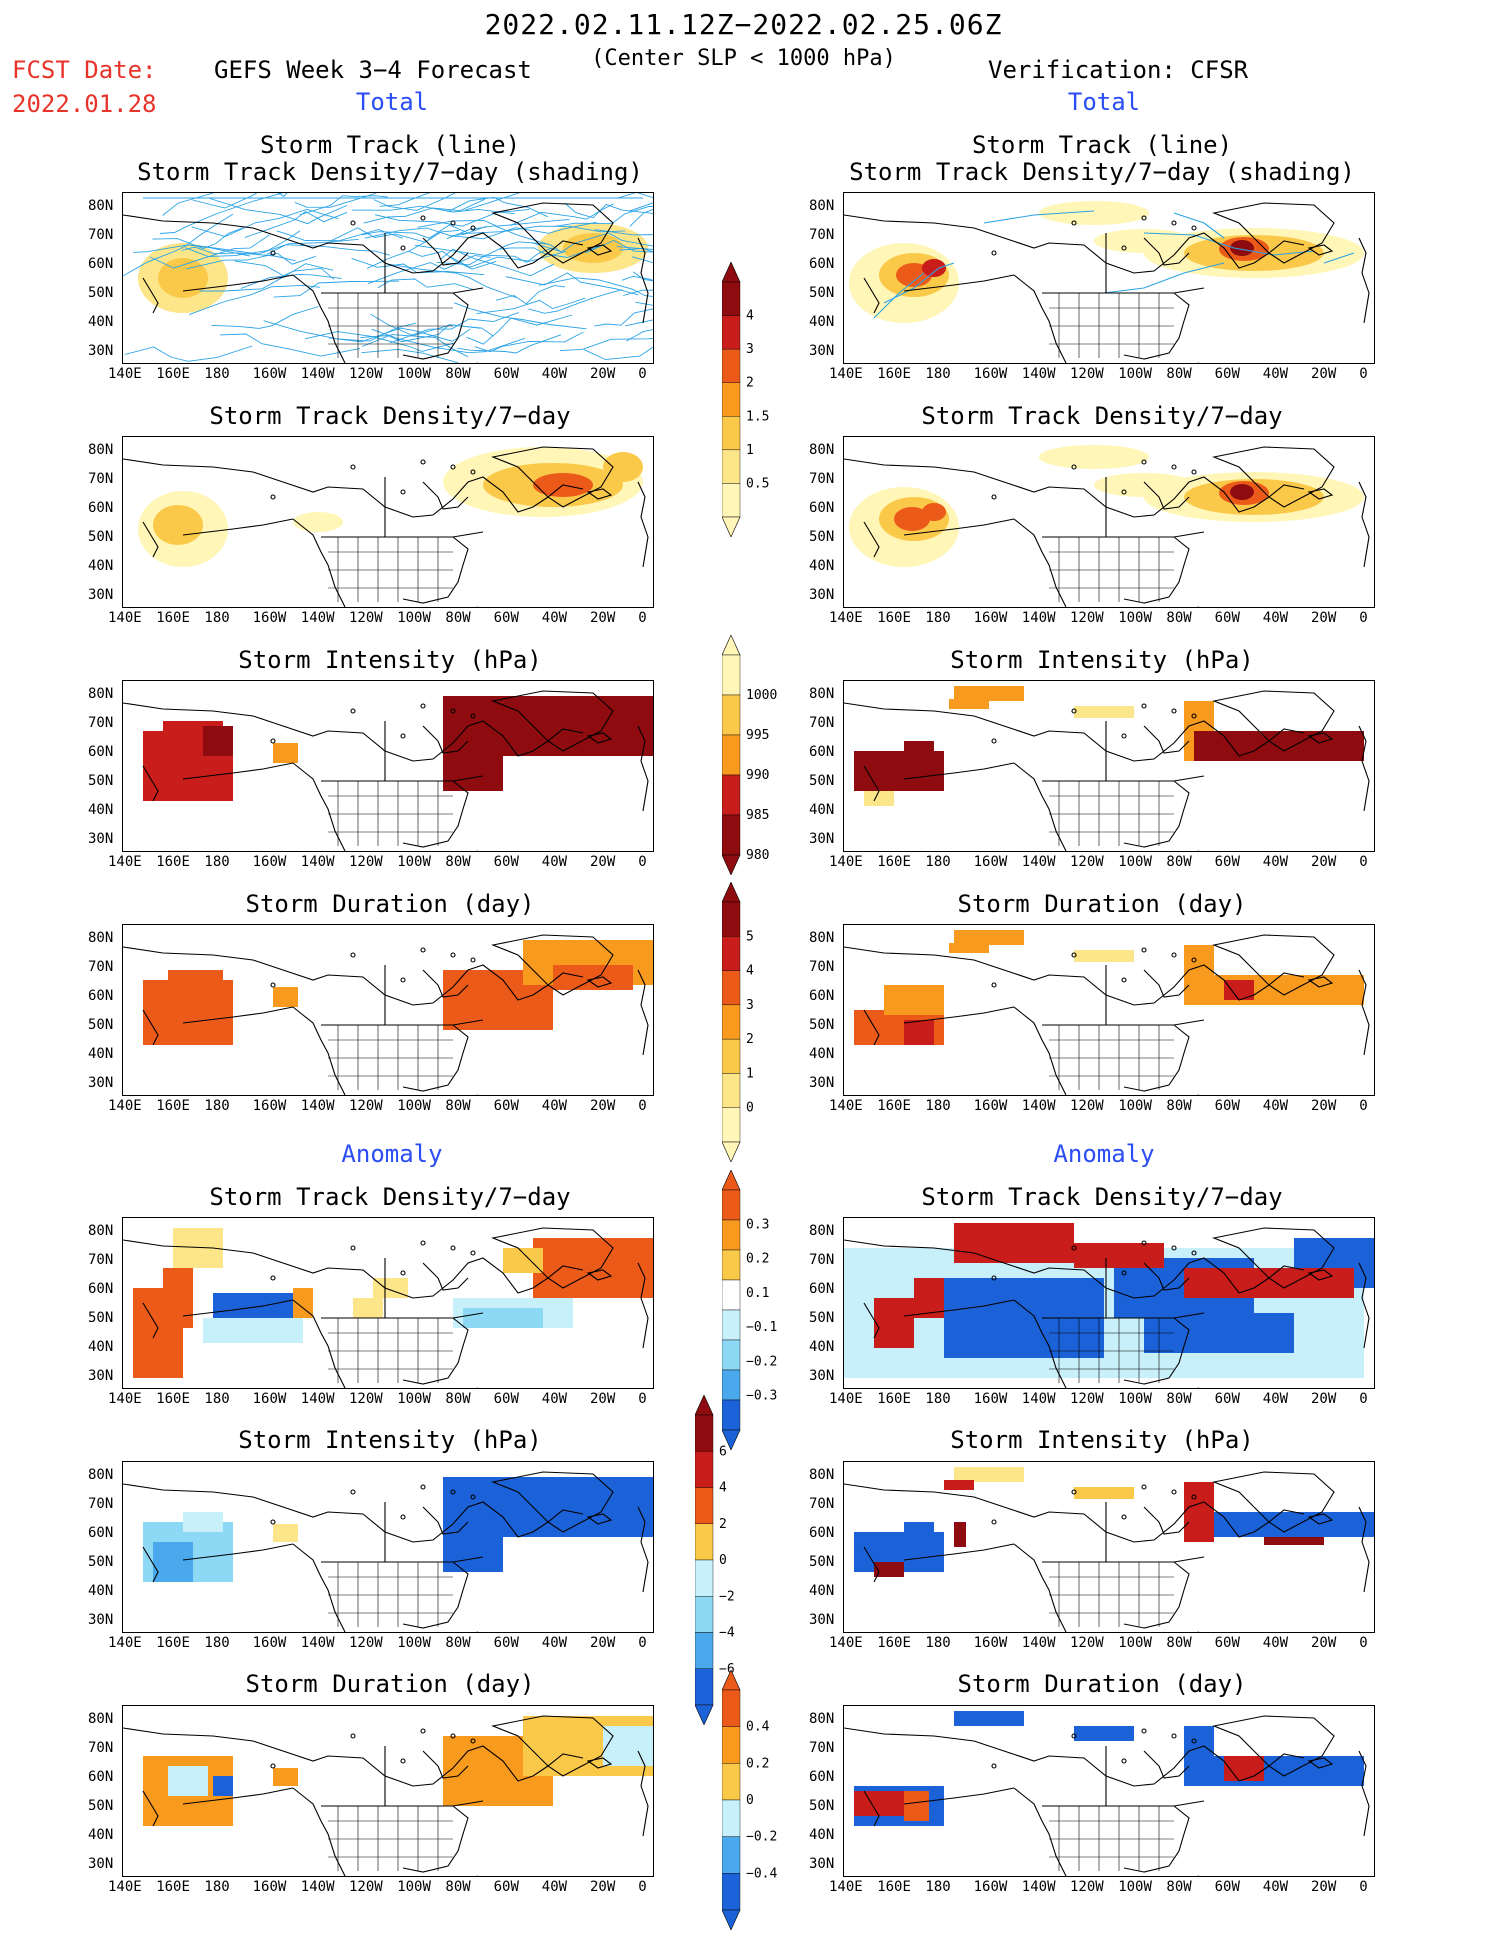 This screenshot has height=1934, width=1487. What do you see at coordinates (1104, 102) in the screenshot?
I see `section-total-right: Total` at bounding box center [1104, 102].